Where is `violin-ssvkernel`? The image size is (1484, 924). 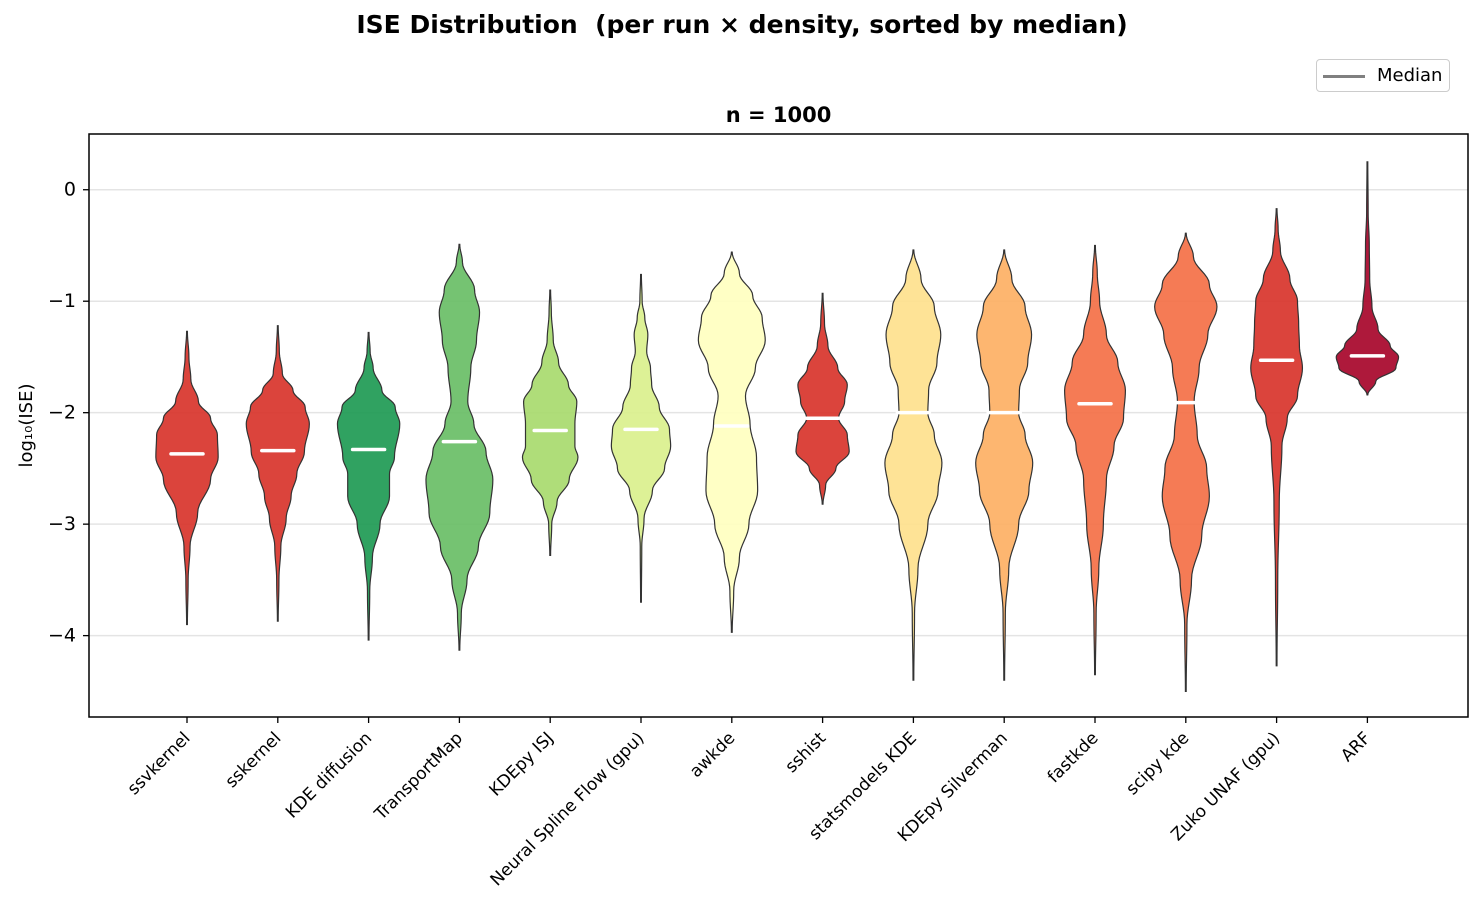 violin-ssvkernel is located at coordinates (187, 478).